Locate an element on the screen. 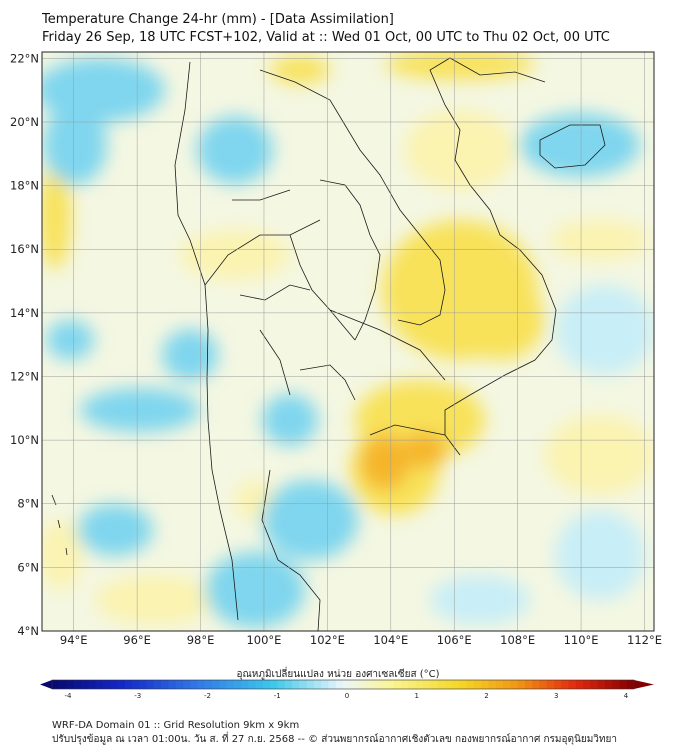  lat-tick-label: 14°N is located at coordinates (24, 313).